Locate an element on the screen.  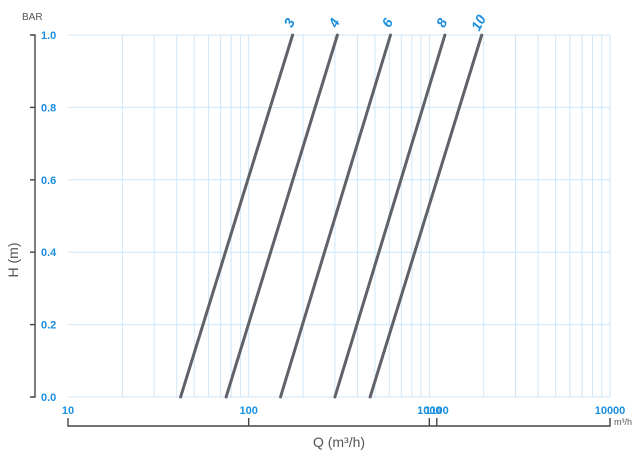
series-labels: 3 4 6 8 10 is located at coordinates (384, 22).